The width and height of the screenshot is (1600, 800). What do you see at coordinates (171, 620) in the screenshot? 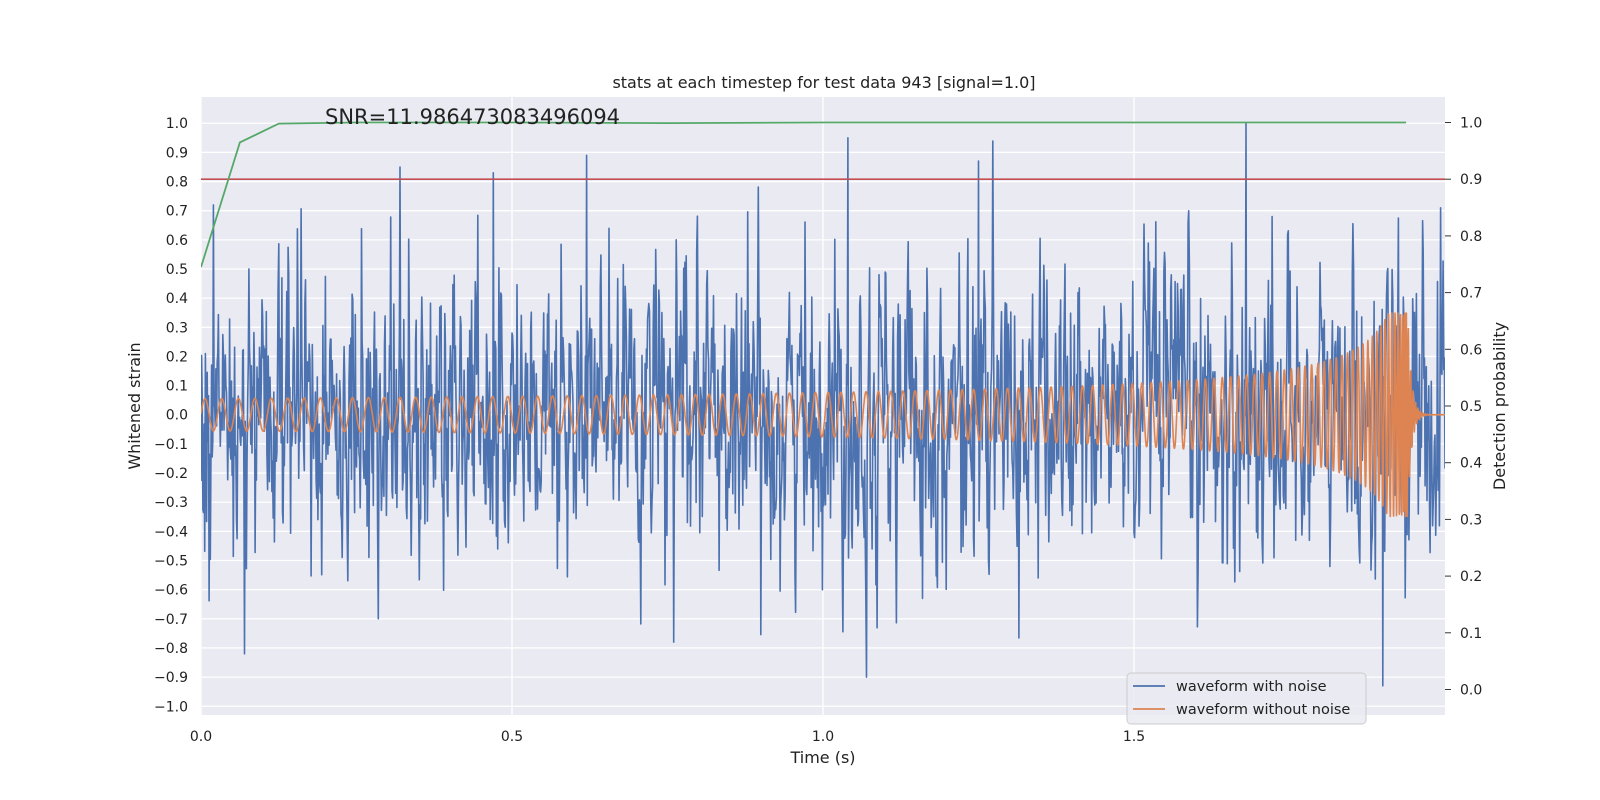
I see `y-tick-label: −0.7` at bounding box center [171, 620].